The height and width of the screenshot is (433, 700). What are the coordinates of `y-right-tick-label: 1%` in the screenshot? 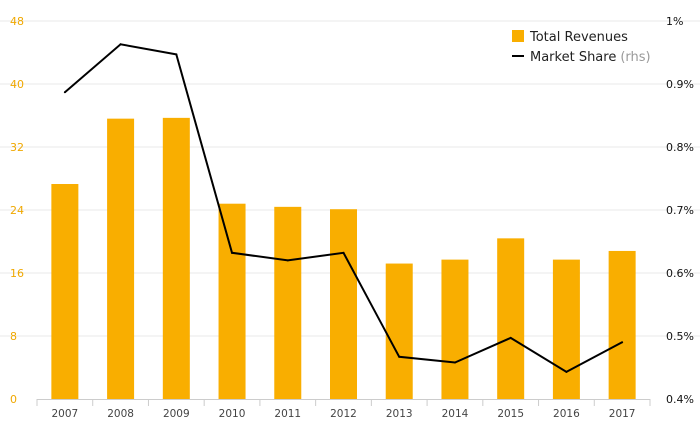 It's located at (674, 21).